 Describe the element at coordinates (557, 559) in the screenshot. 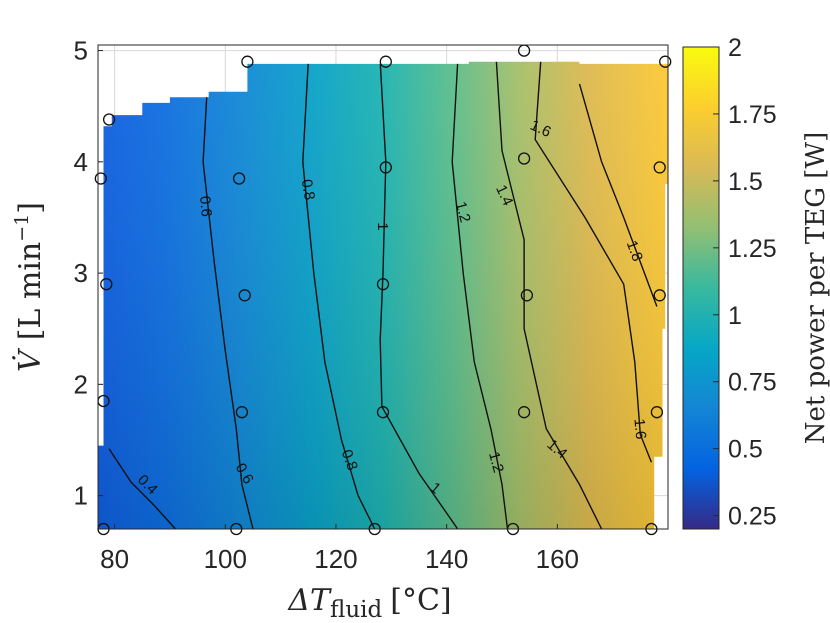

I see `x-tick-label: 160` at that location.